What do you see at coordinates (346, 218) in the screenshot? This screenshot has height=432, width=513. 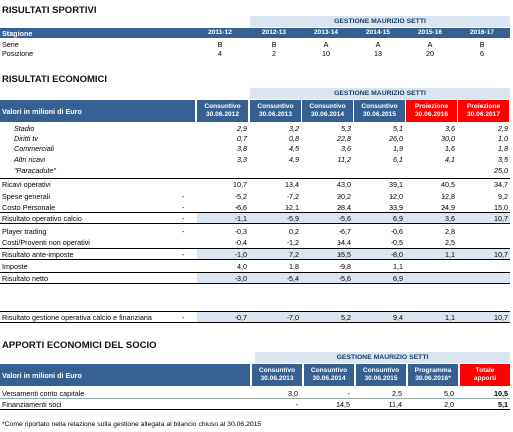 I see `cell-value: 5,6` at bounding box center [346, 218].